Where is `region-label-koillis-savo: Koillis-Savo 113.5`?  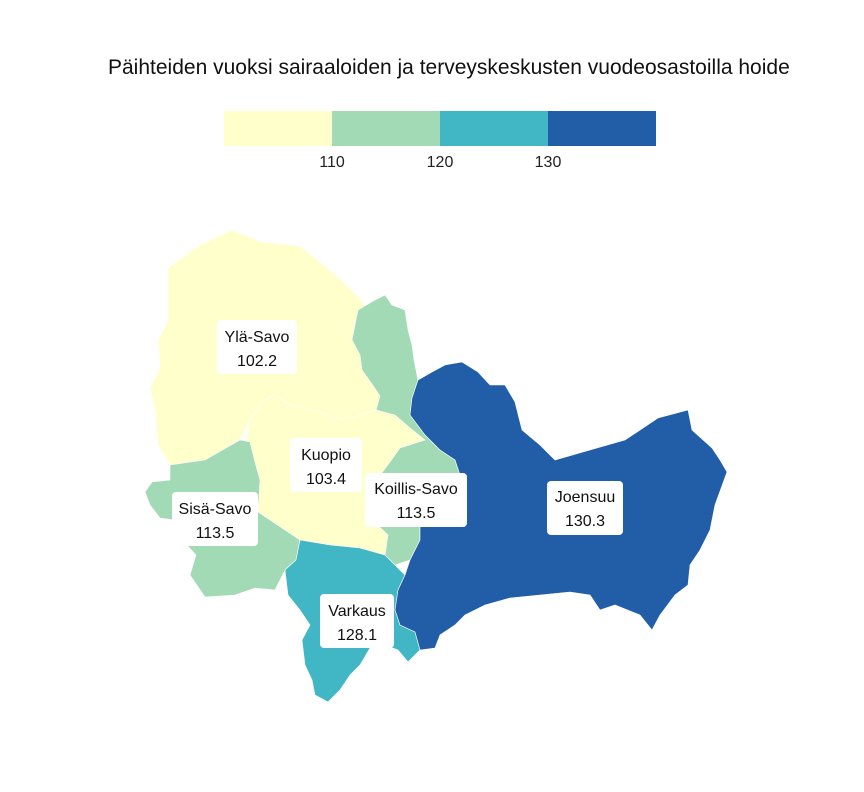 region-label-koillis-savo: Koillis-Savo 113.5 is located at coordinates (416, 500).